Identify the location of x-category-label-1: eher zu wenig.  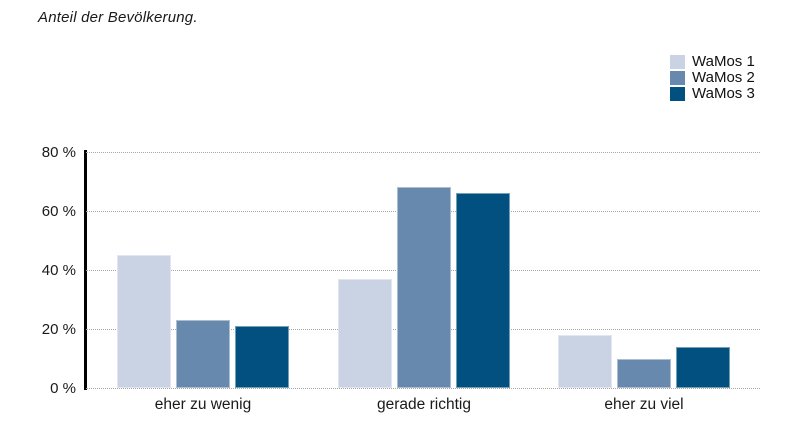
(203, 404).